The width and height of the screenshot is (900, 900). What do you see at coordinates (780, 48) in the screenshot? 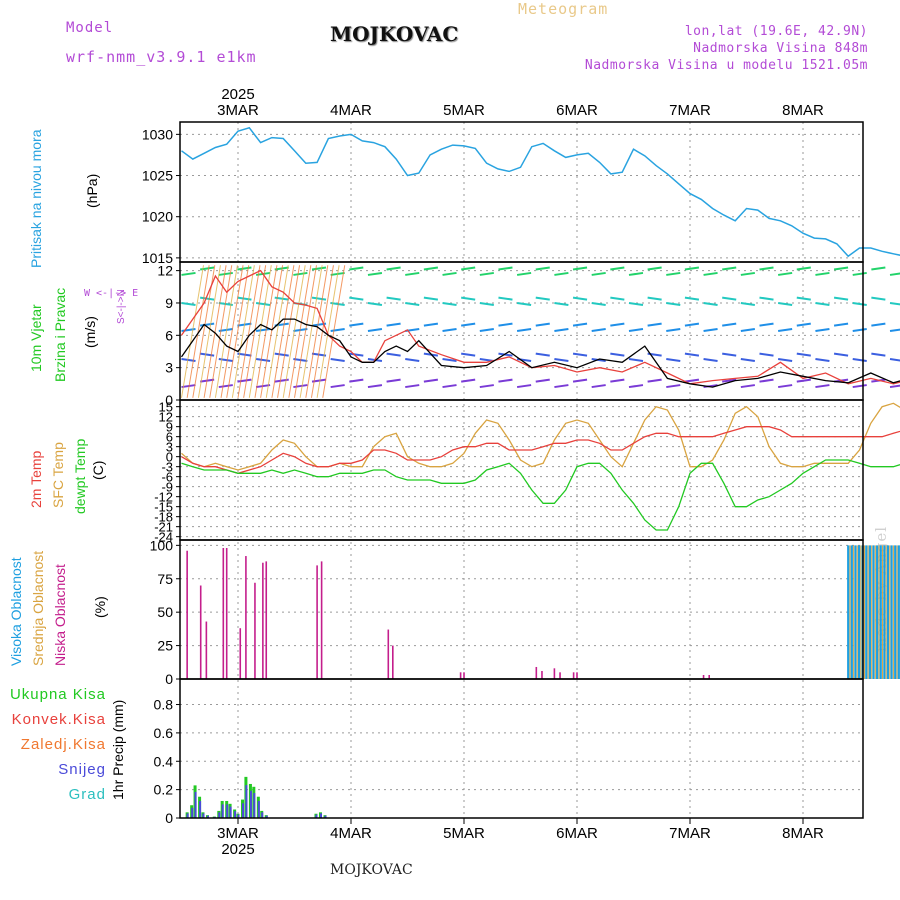
I see `elevation-text: Nadmorska Visina 848m` at bounding box center [780, 48].